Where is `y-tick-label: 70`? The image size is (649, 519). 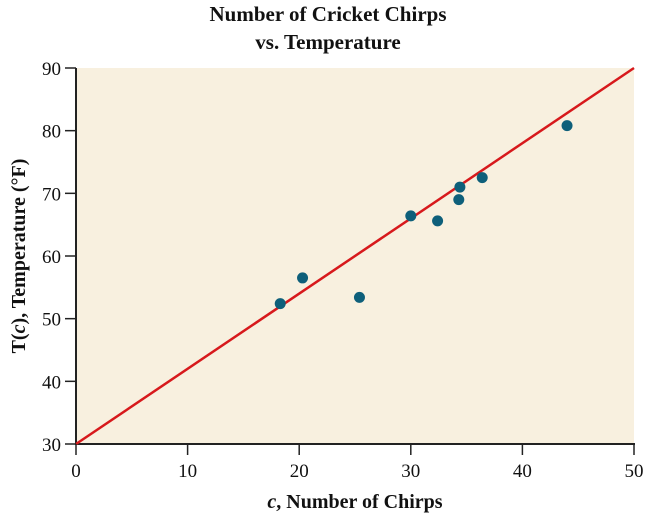
y-tick-label: 70 is located at coordinates (51, 194).